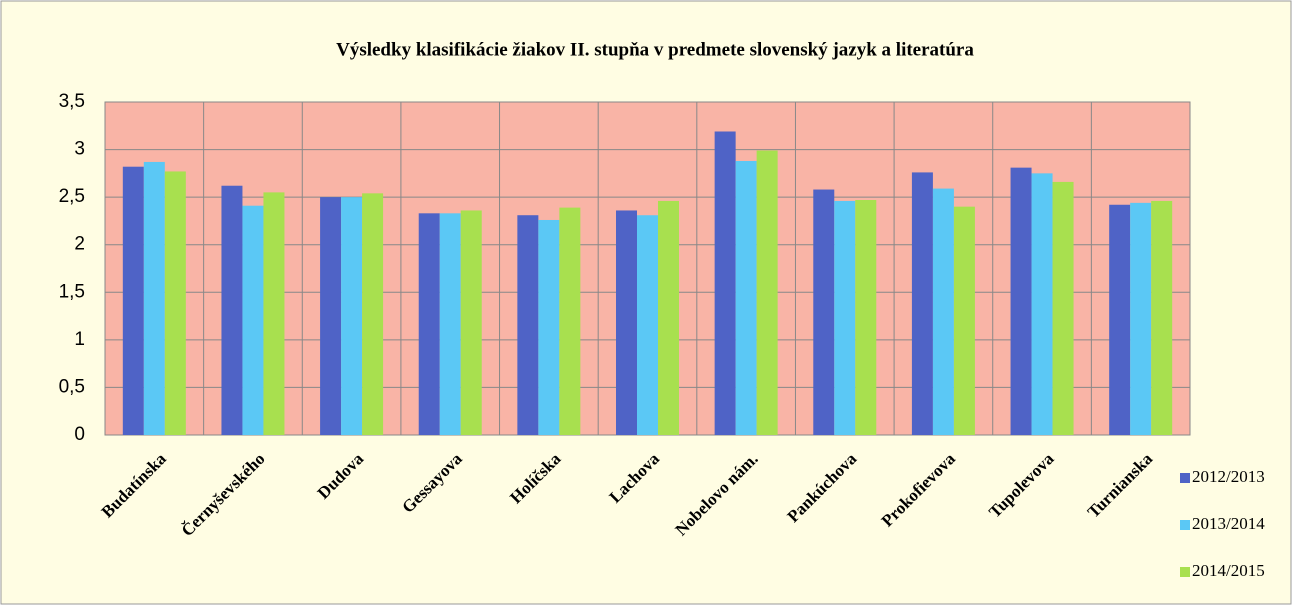 Image resolution: width=1292 pixels, height=605 pixels. I want to click on y-tick-label: 3, so click(79, 149).